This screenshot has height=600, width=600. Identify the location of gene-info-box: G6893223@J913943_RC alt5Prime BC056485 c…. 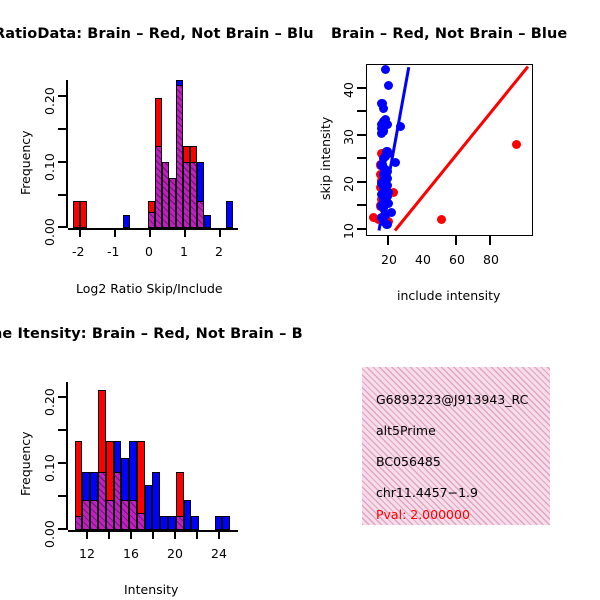
(456, 446).